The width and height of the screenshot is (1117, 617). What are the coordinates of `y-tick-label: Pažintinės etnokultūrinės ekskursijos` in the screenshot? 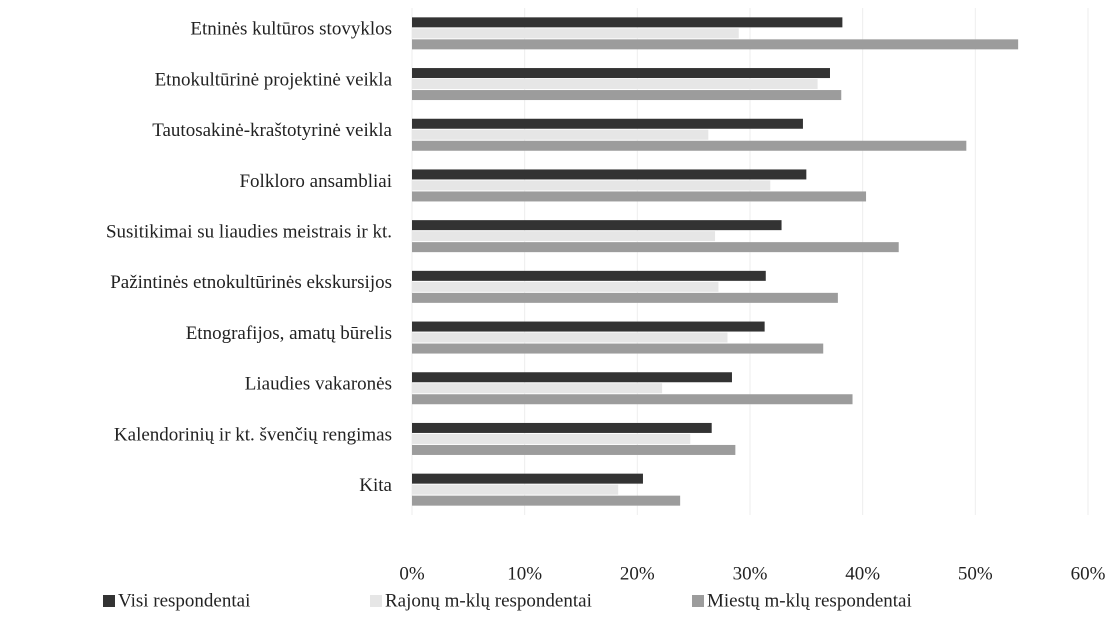 It's located at (251, 282).